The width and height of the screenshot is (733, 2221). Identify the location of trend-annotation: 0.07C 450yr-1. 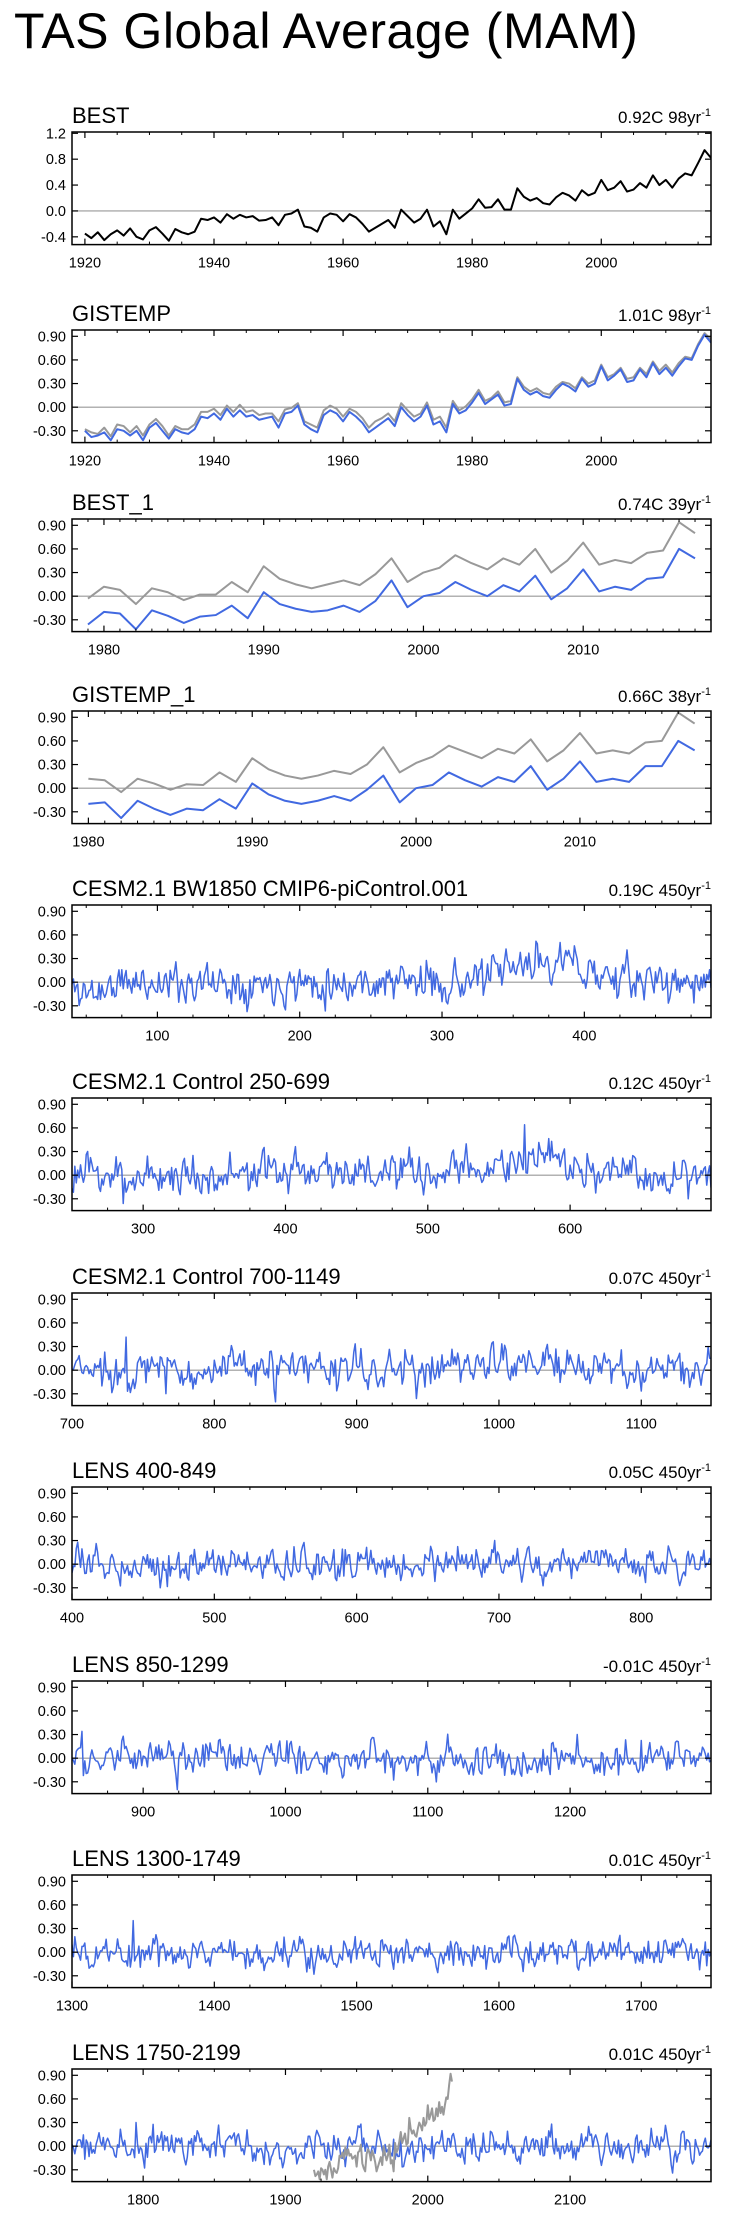
(660, 1278).